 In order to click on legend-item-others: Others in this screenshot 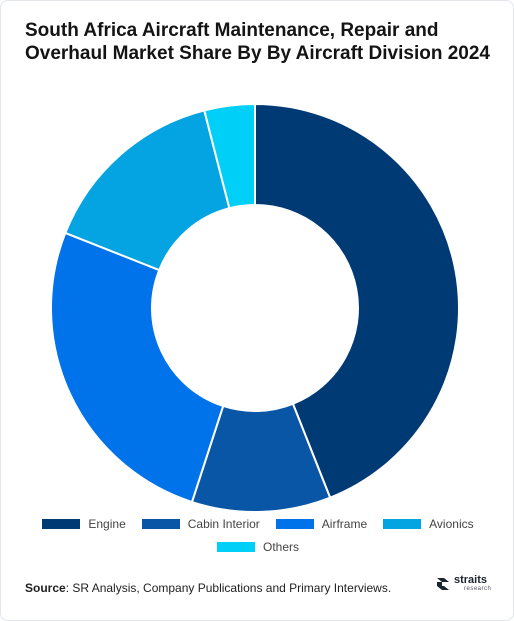, I will do `click(257, 547)`.